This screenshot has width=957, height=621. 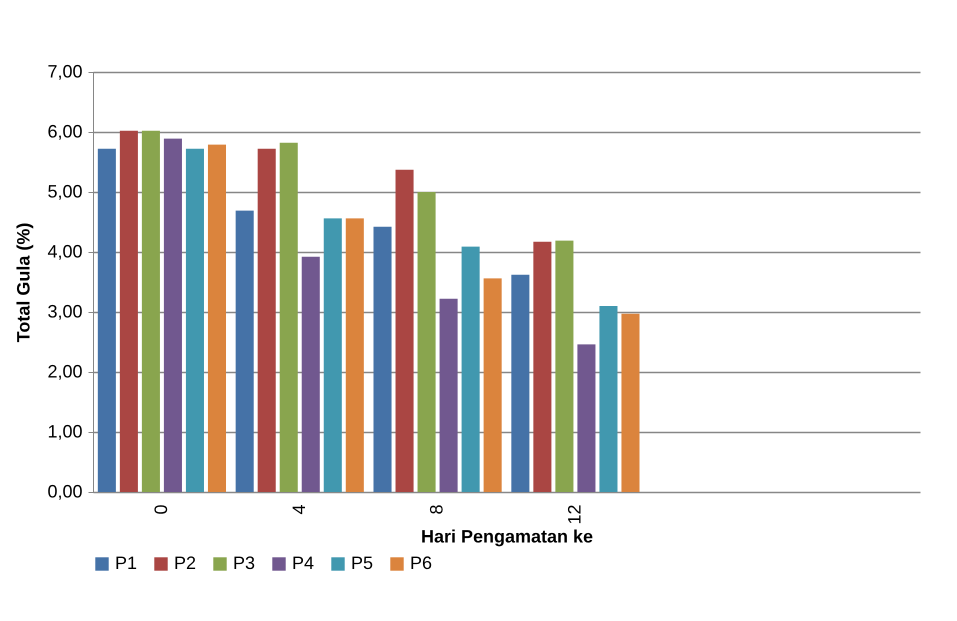 I want to click on y-tick-label: 6,00, so click(x=64, y=132).